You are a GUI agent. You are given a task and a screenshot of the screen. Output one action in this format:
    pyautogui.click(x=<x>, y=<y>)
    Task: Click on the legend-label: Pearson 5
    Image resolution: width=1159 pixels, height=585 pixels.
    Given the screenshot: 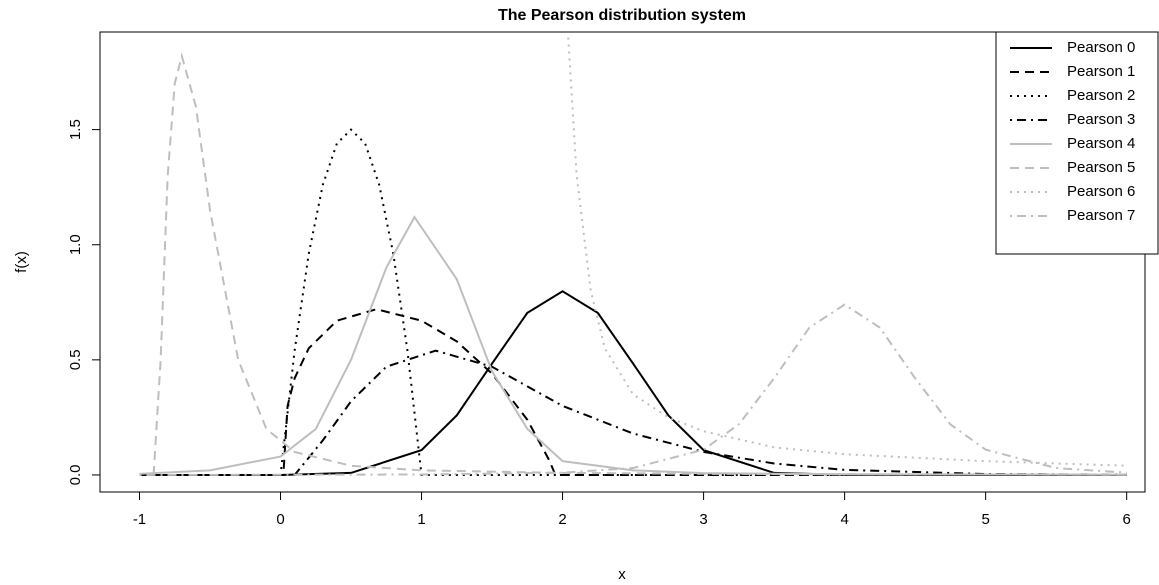 What is the action you would take?
    pyautogui.click(x=1101, y=167)
    